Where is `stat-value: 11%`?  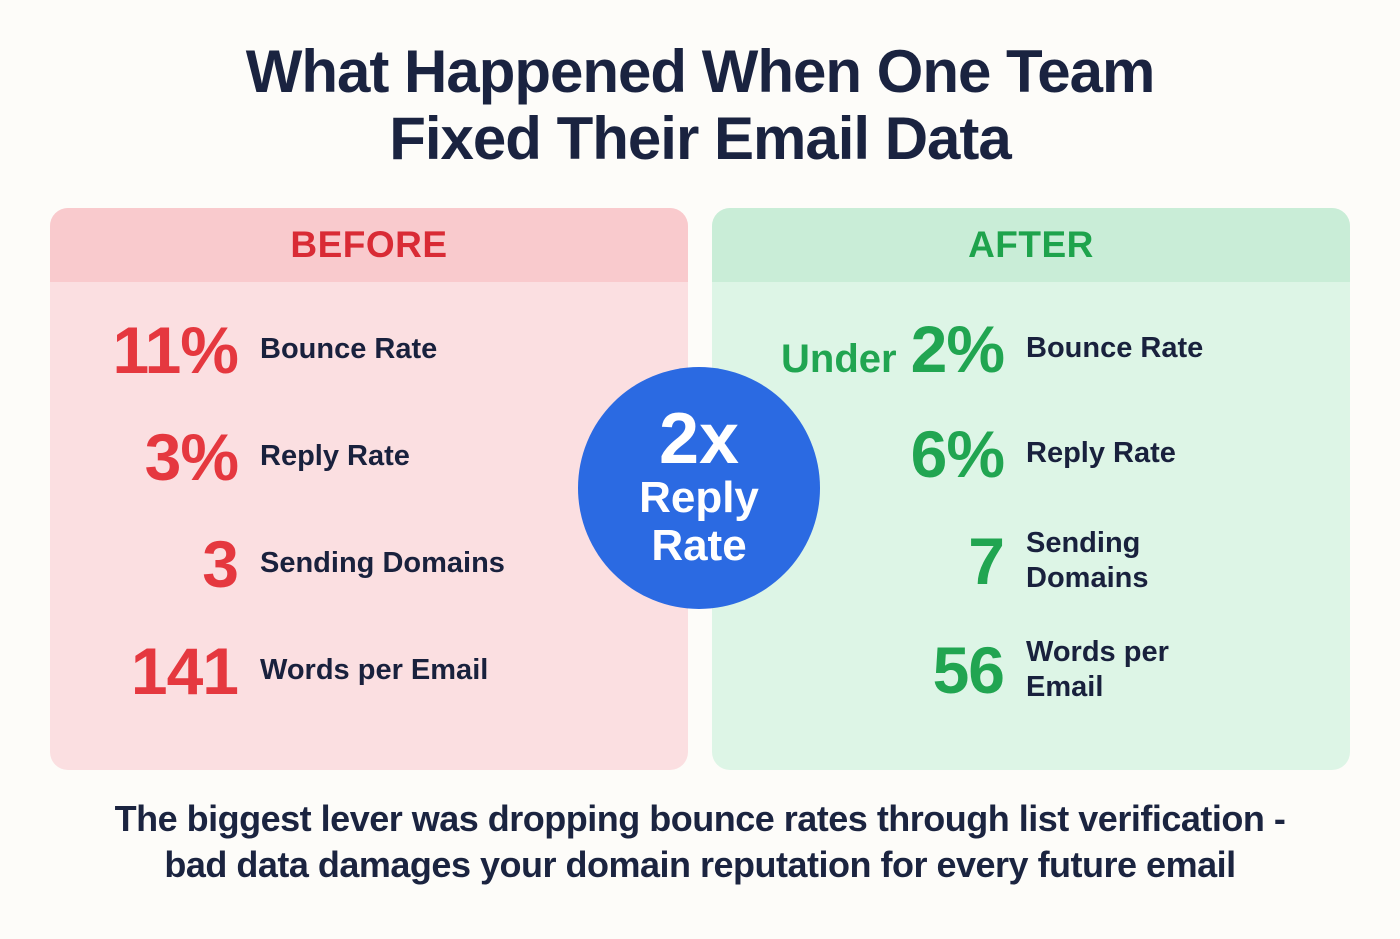
stat-value: 11% is located at coordinates (175, 349).